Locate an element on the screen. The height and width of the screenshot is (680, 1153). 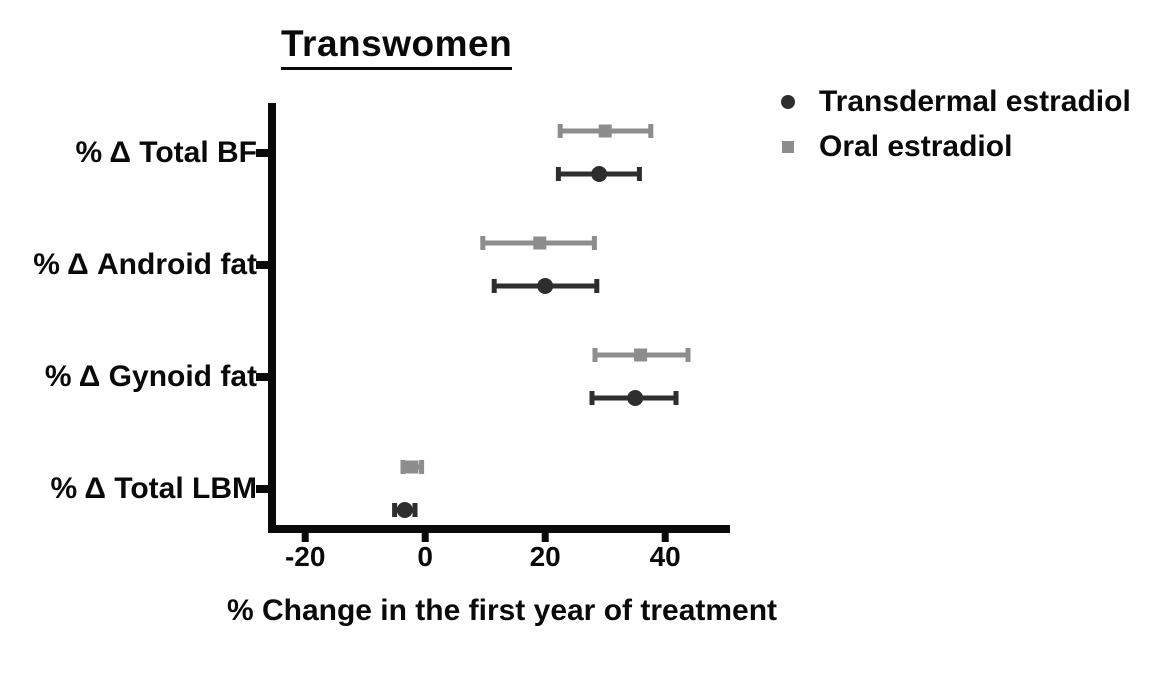
circle-marker-icon is located at coordinates (788, 102).